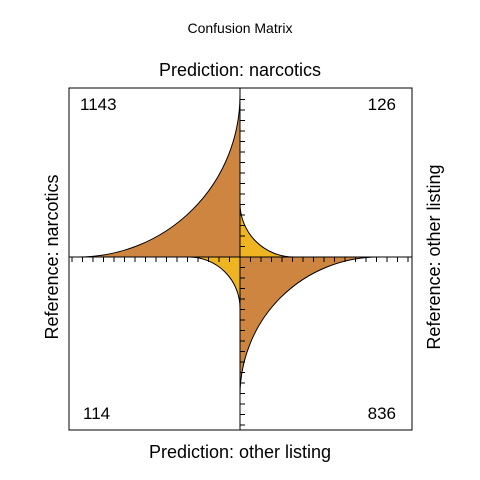  What do you see at coordinates (382, 413) in the screenshot?
I see `count-bottom-right: 836` at bounding box center [382, 413].